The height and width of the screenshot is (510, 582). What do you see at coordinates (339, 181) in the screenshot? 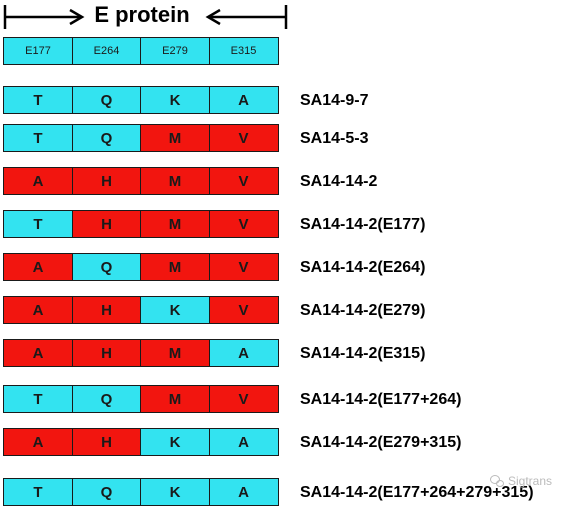
I see `strain-label: SA14-14-2` at bounding box center [339, 181].